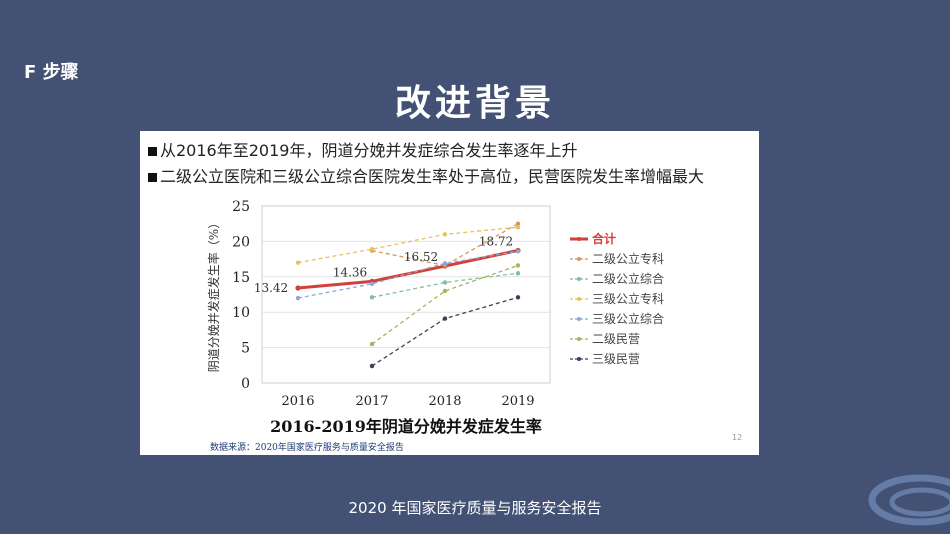  I want to click on data-label: 16.52, so click(421, 257).